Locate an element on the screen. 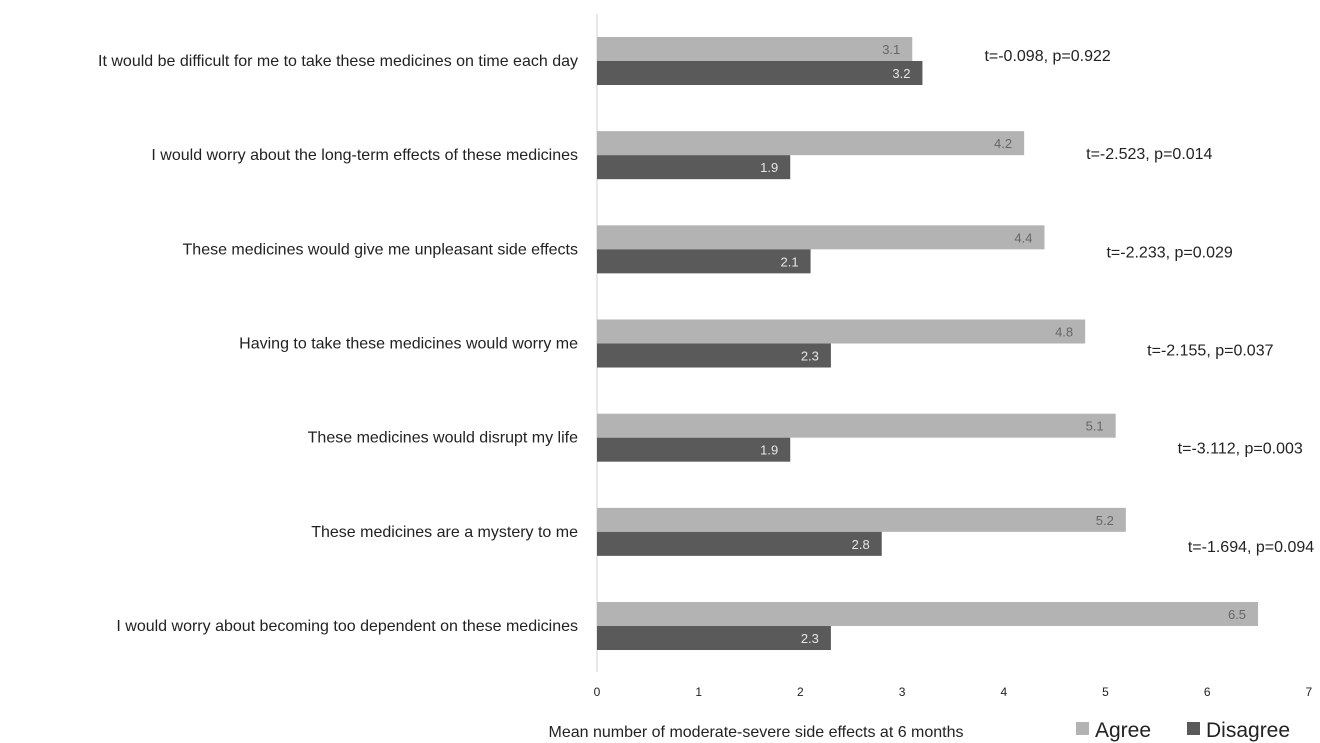  stat-annotation: t=-2.523, p=0.014 is located at coordinates (1149, 154).